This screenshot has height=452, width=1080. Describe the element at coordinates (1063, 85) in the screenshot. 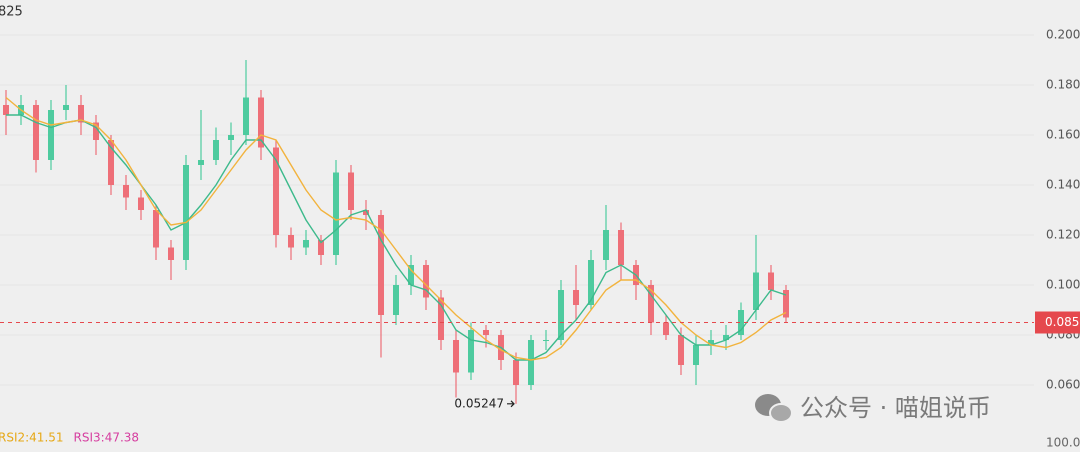

I see `y-tick-label: 0.180` at that location.